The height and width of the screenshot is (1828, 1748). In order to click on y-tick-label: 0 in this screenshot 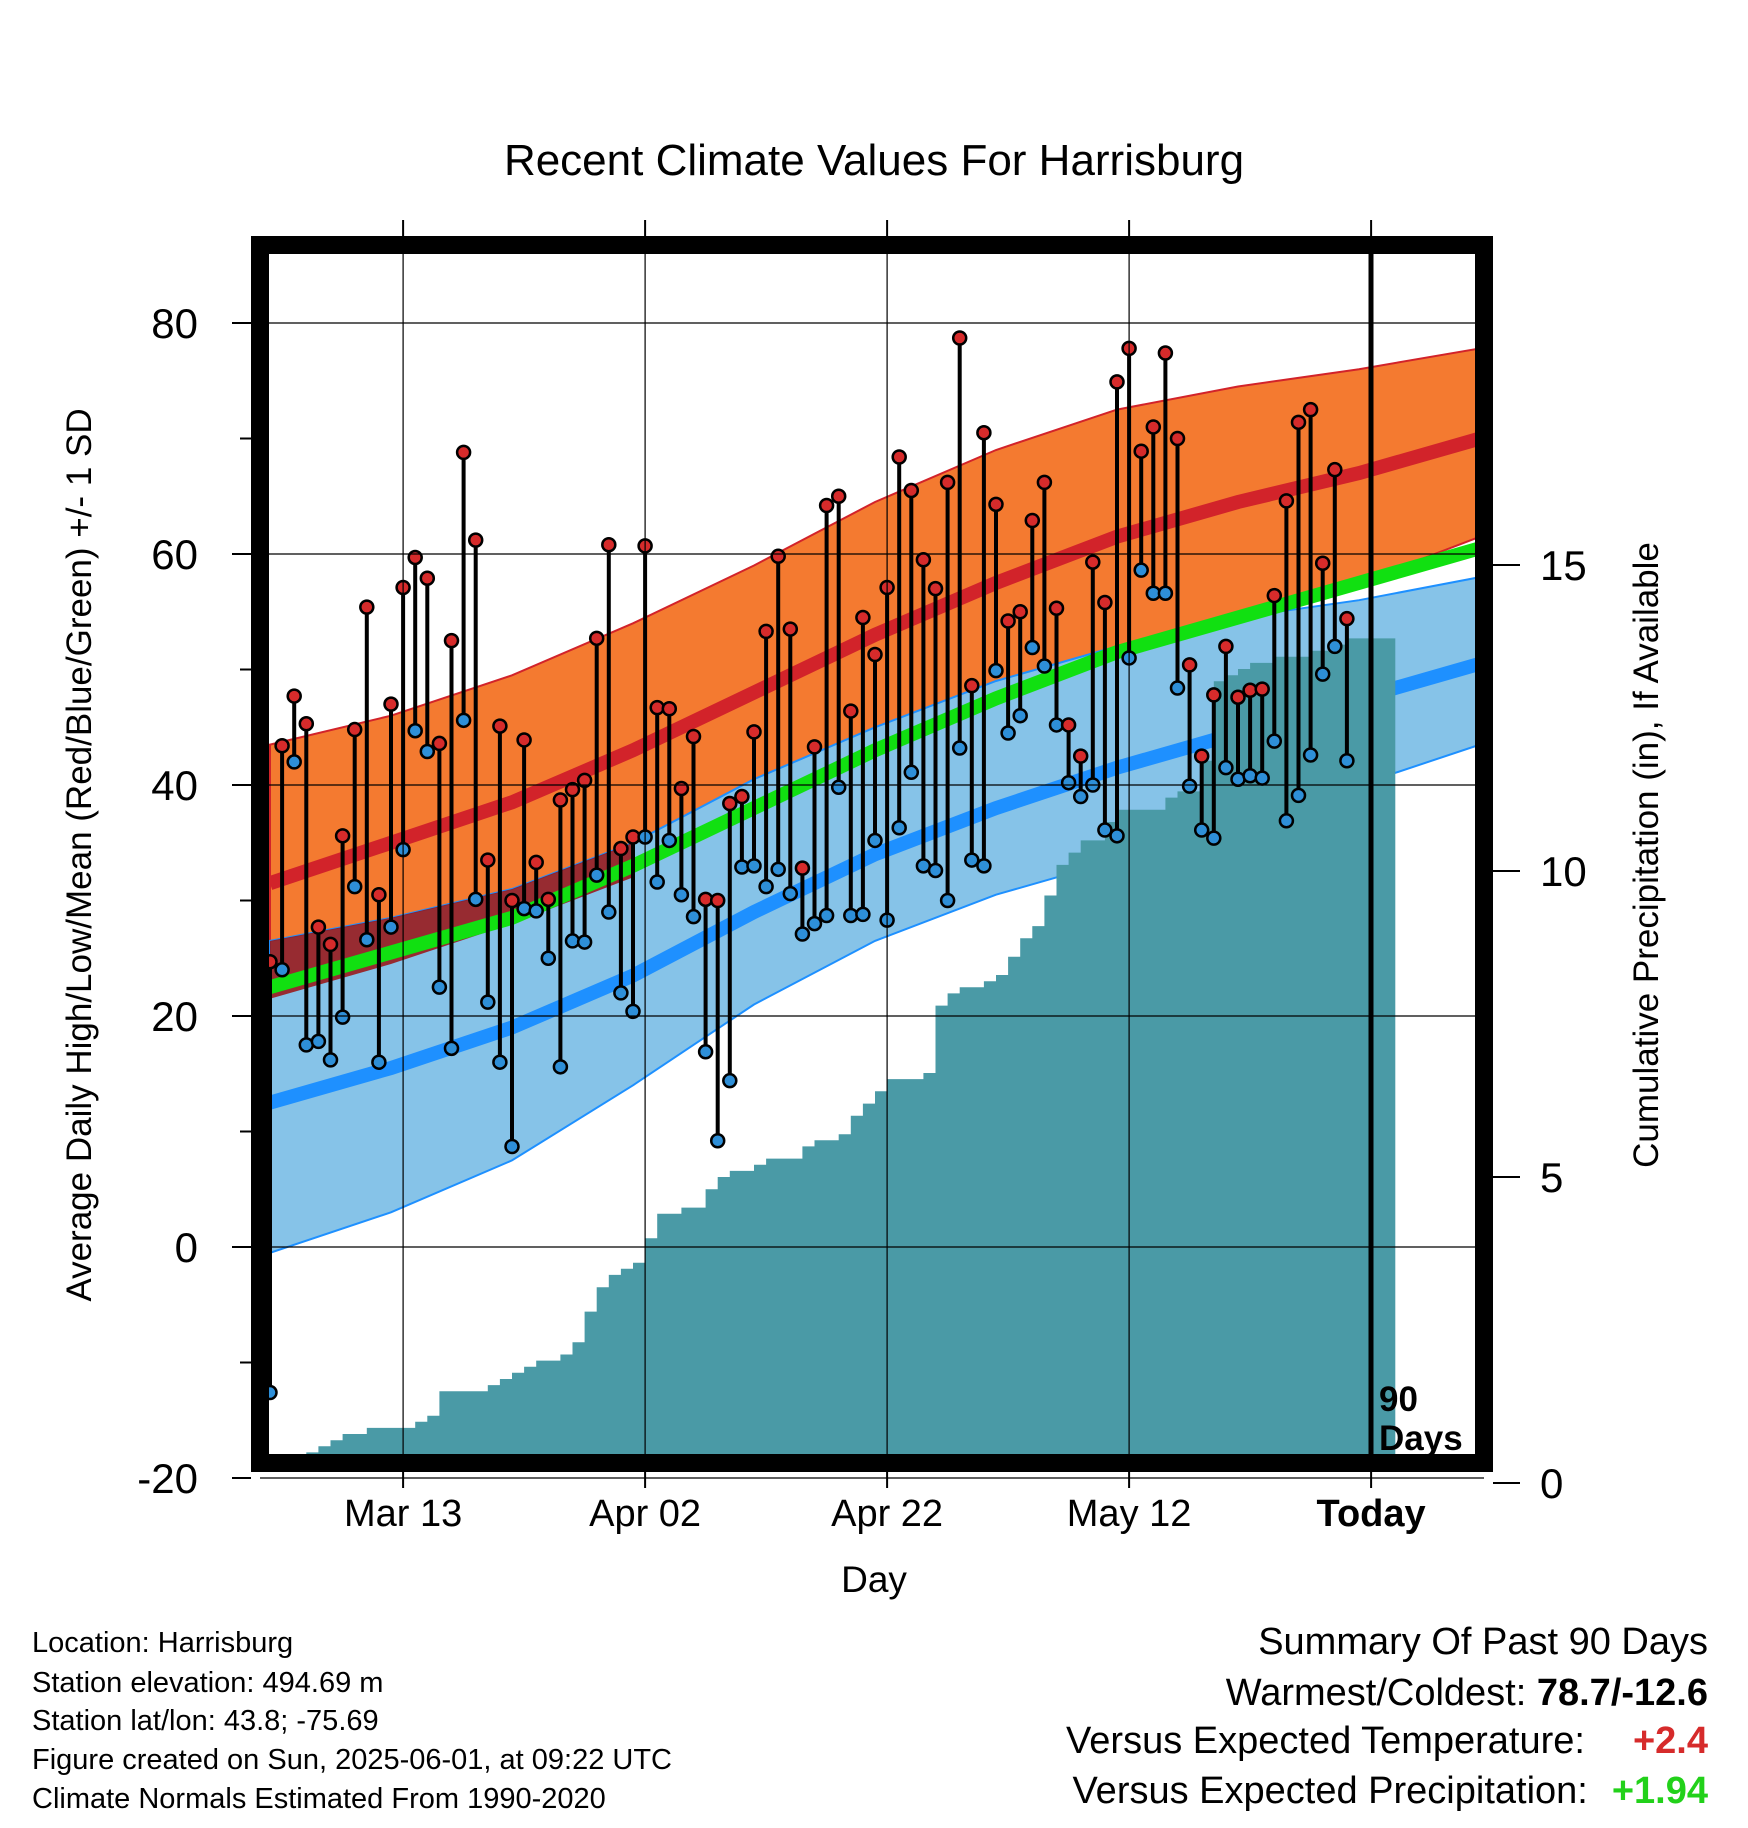, I will do `click(186, 1247)`.